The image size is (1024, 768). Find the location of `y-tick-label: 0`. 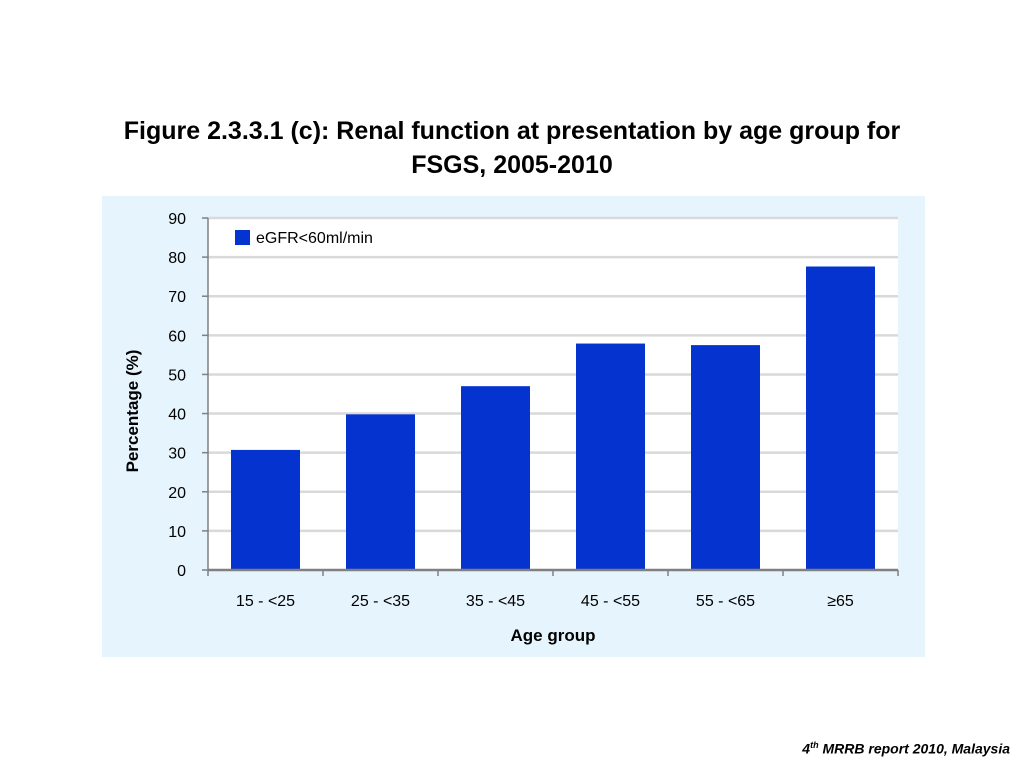

y-tick-label: 0 is located at coordinates (181, 571).